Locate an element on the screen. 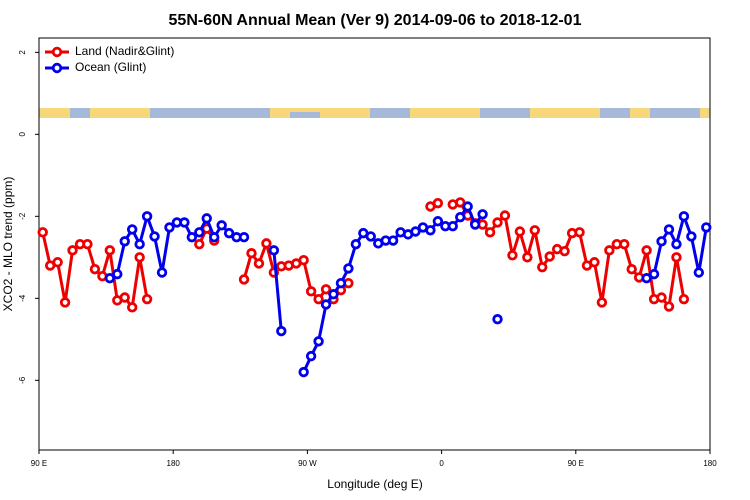 The width and height of the screenshot is (750, 500). y-tick-label: -4 is located at coordinates (22, 298).